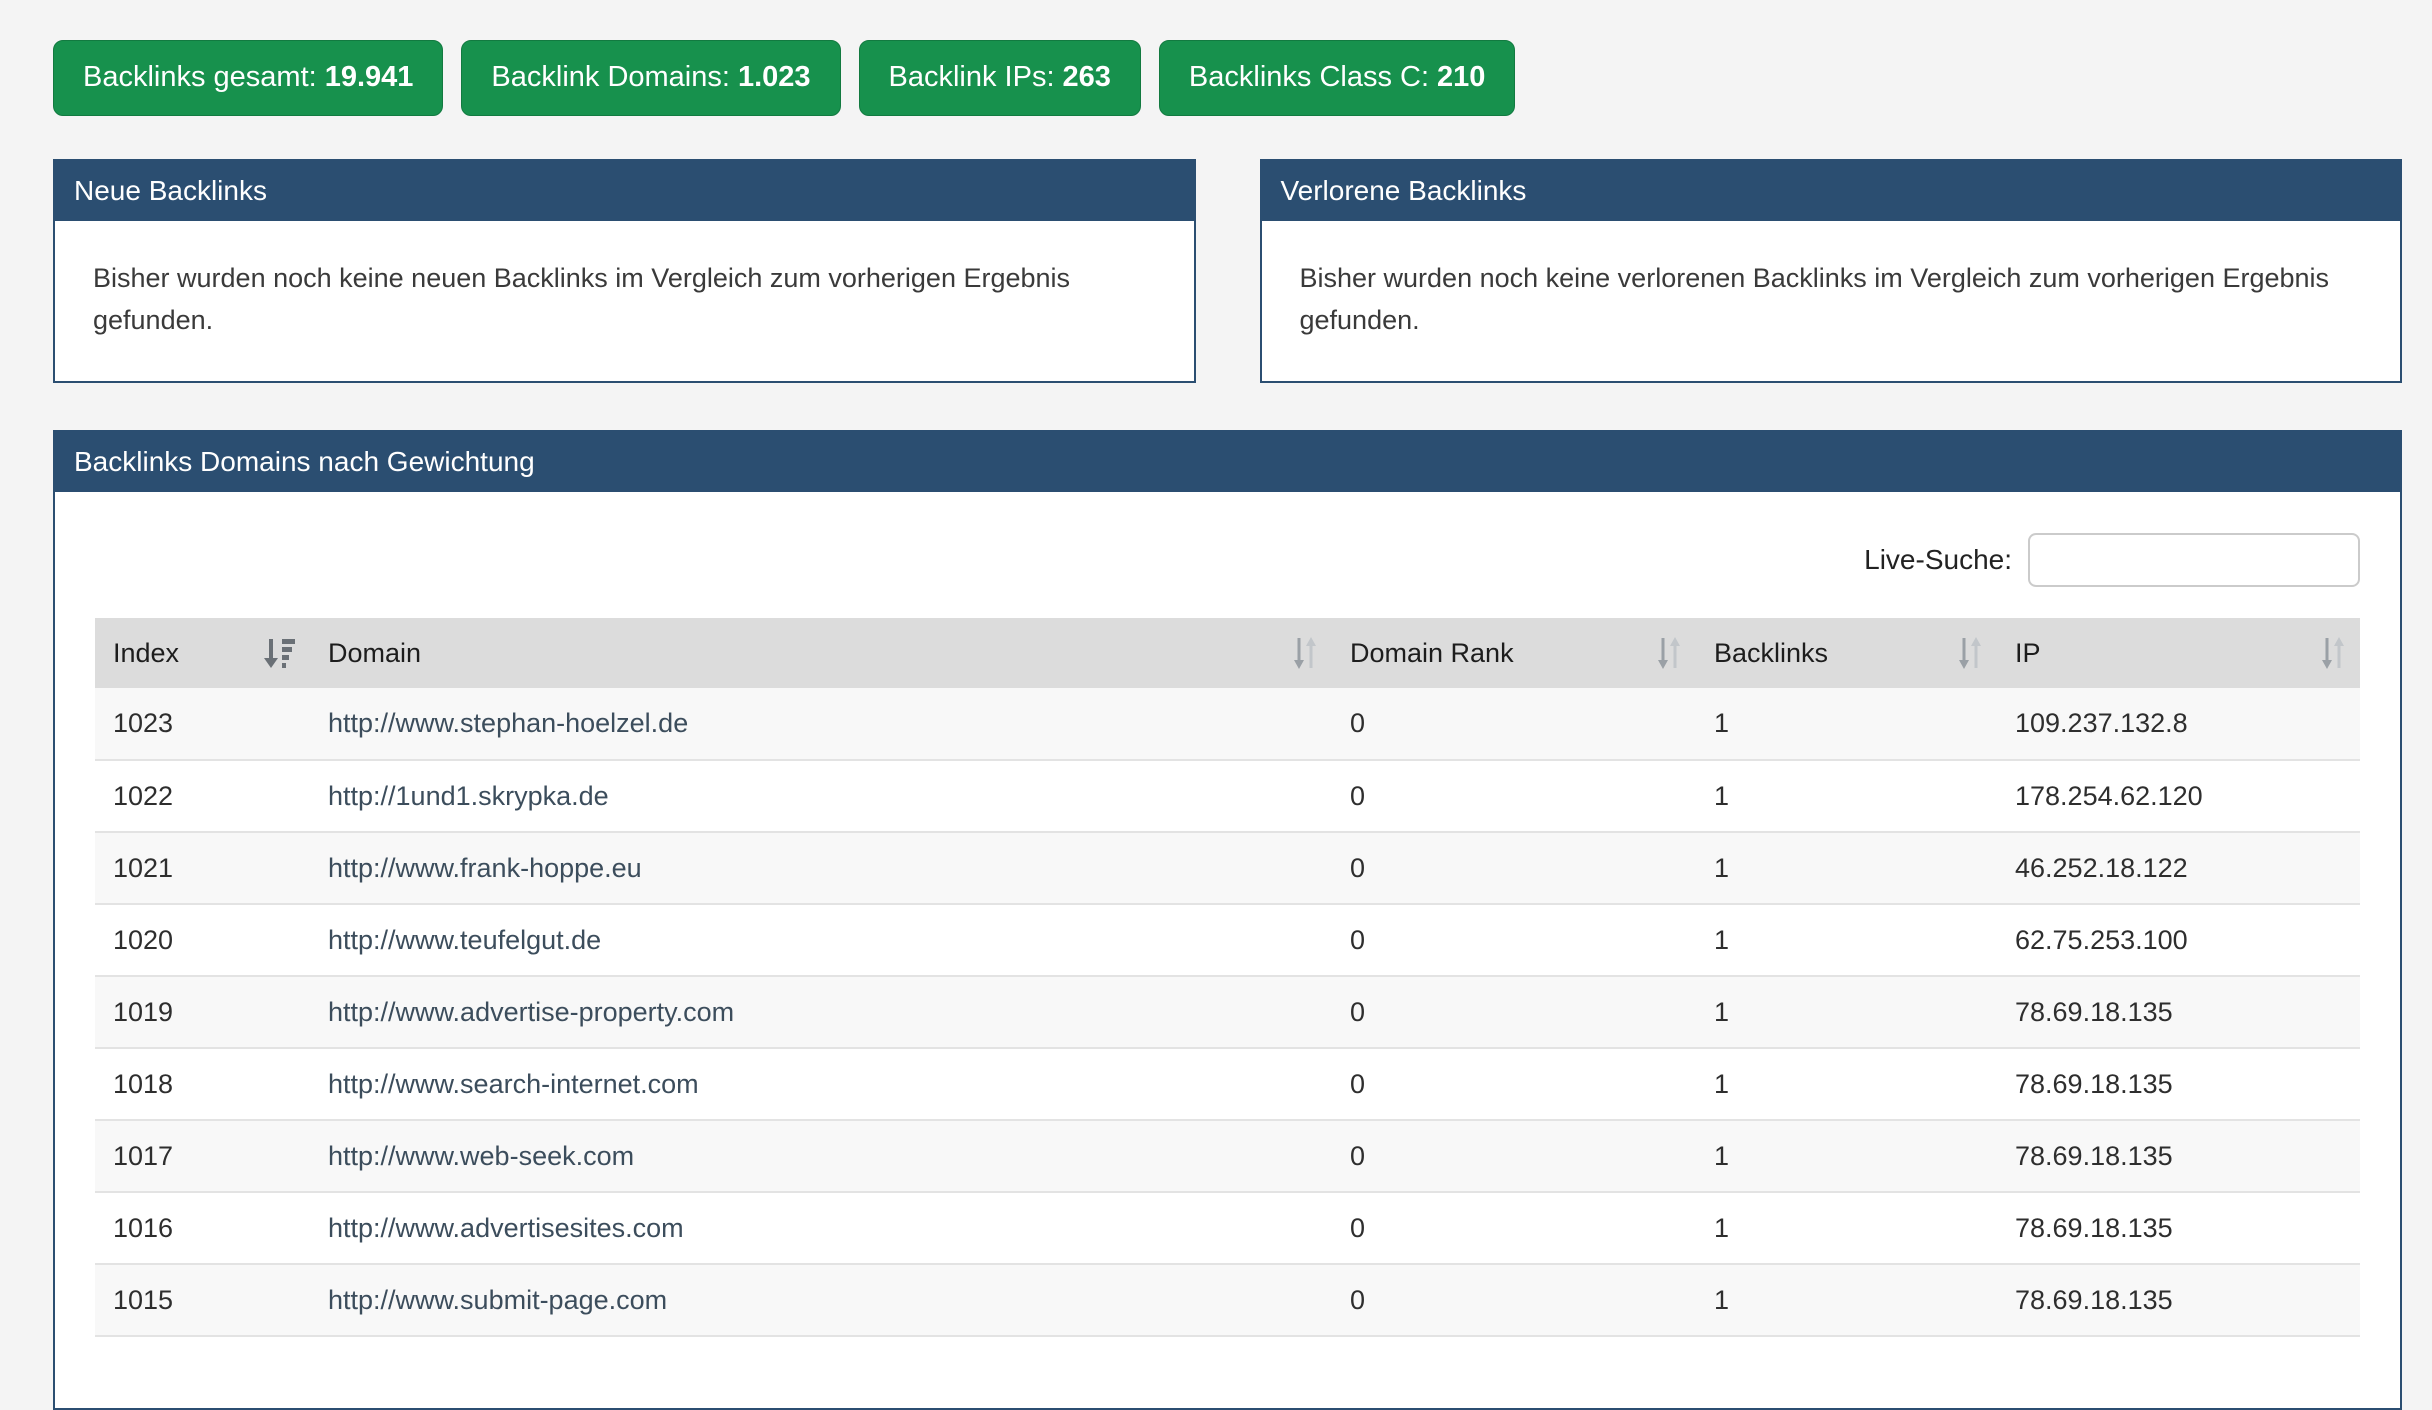 Image resolution: width=2432 pixels, height=1410 pixels. Describe the element at coordinates (2028, 652) in the screenshot. I see `column-label: IP` at that location.